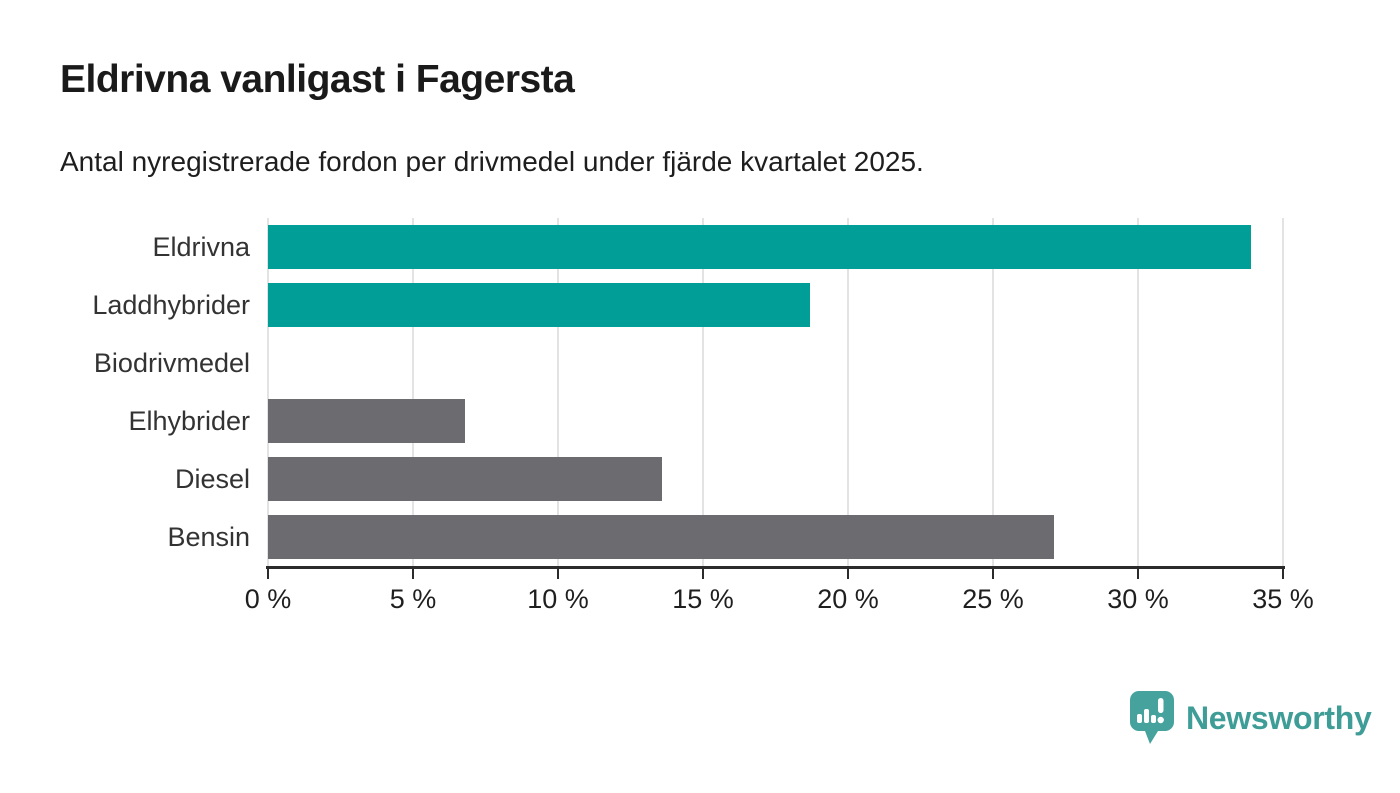  What do you see at coordinates (775, 363) in the screenshot?
I see `bar-row-biodrivmedel` at bounding box center [775, 363].